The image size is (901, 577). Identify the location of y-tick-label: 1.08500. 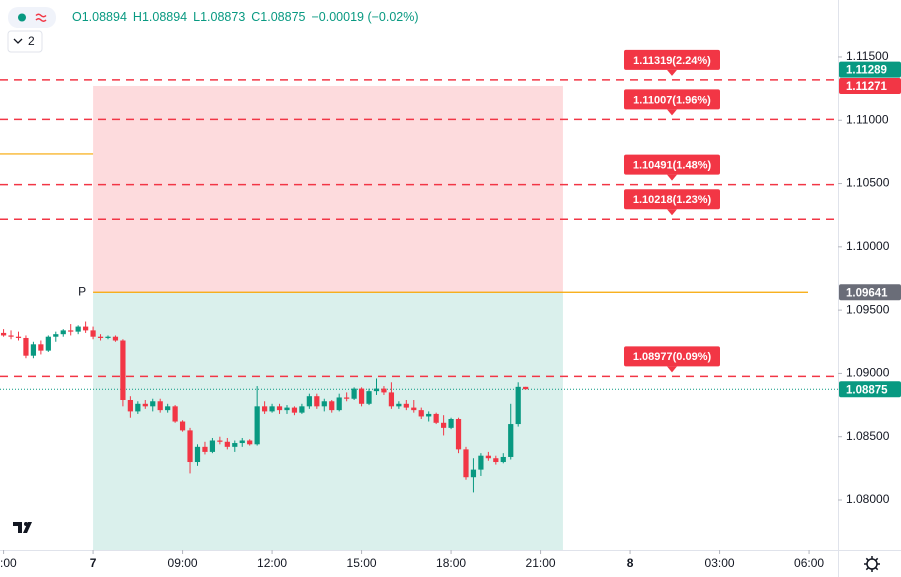
(868, 436).